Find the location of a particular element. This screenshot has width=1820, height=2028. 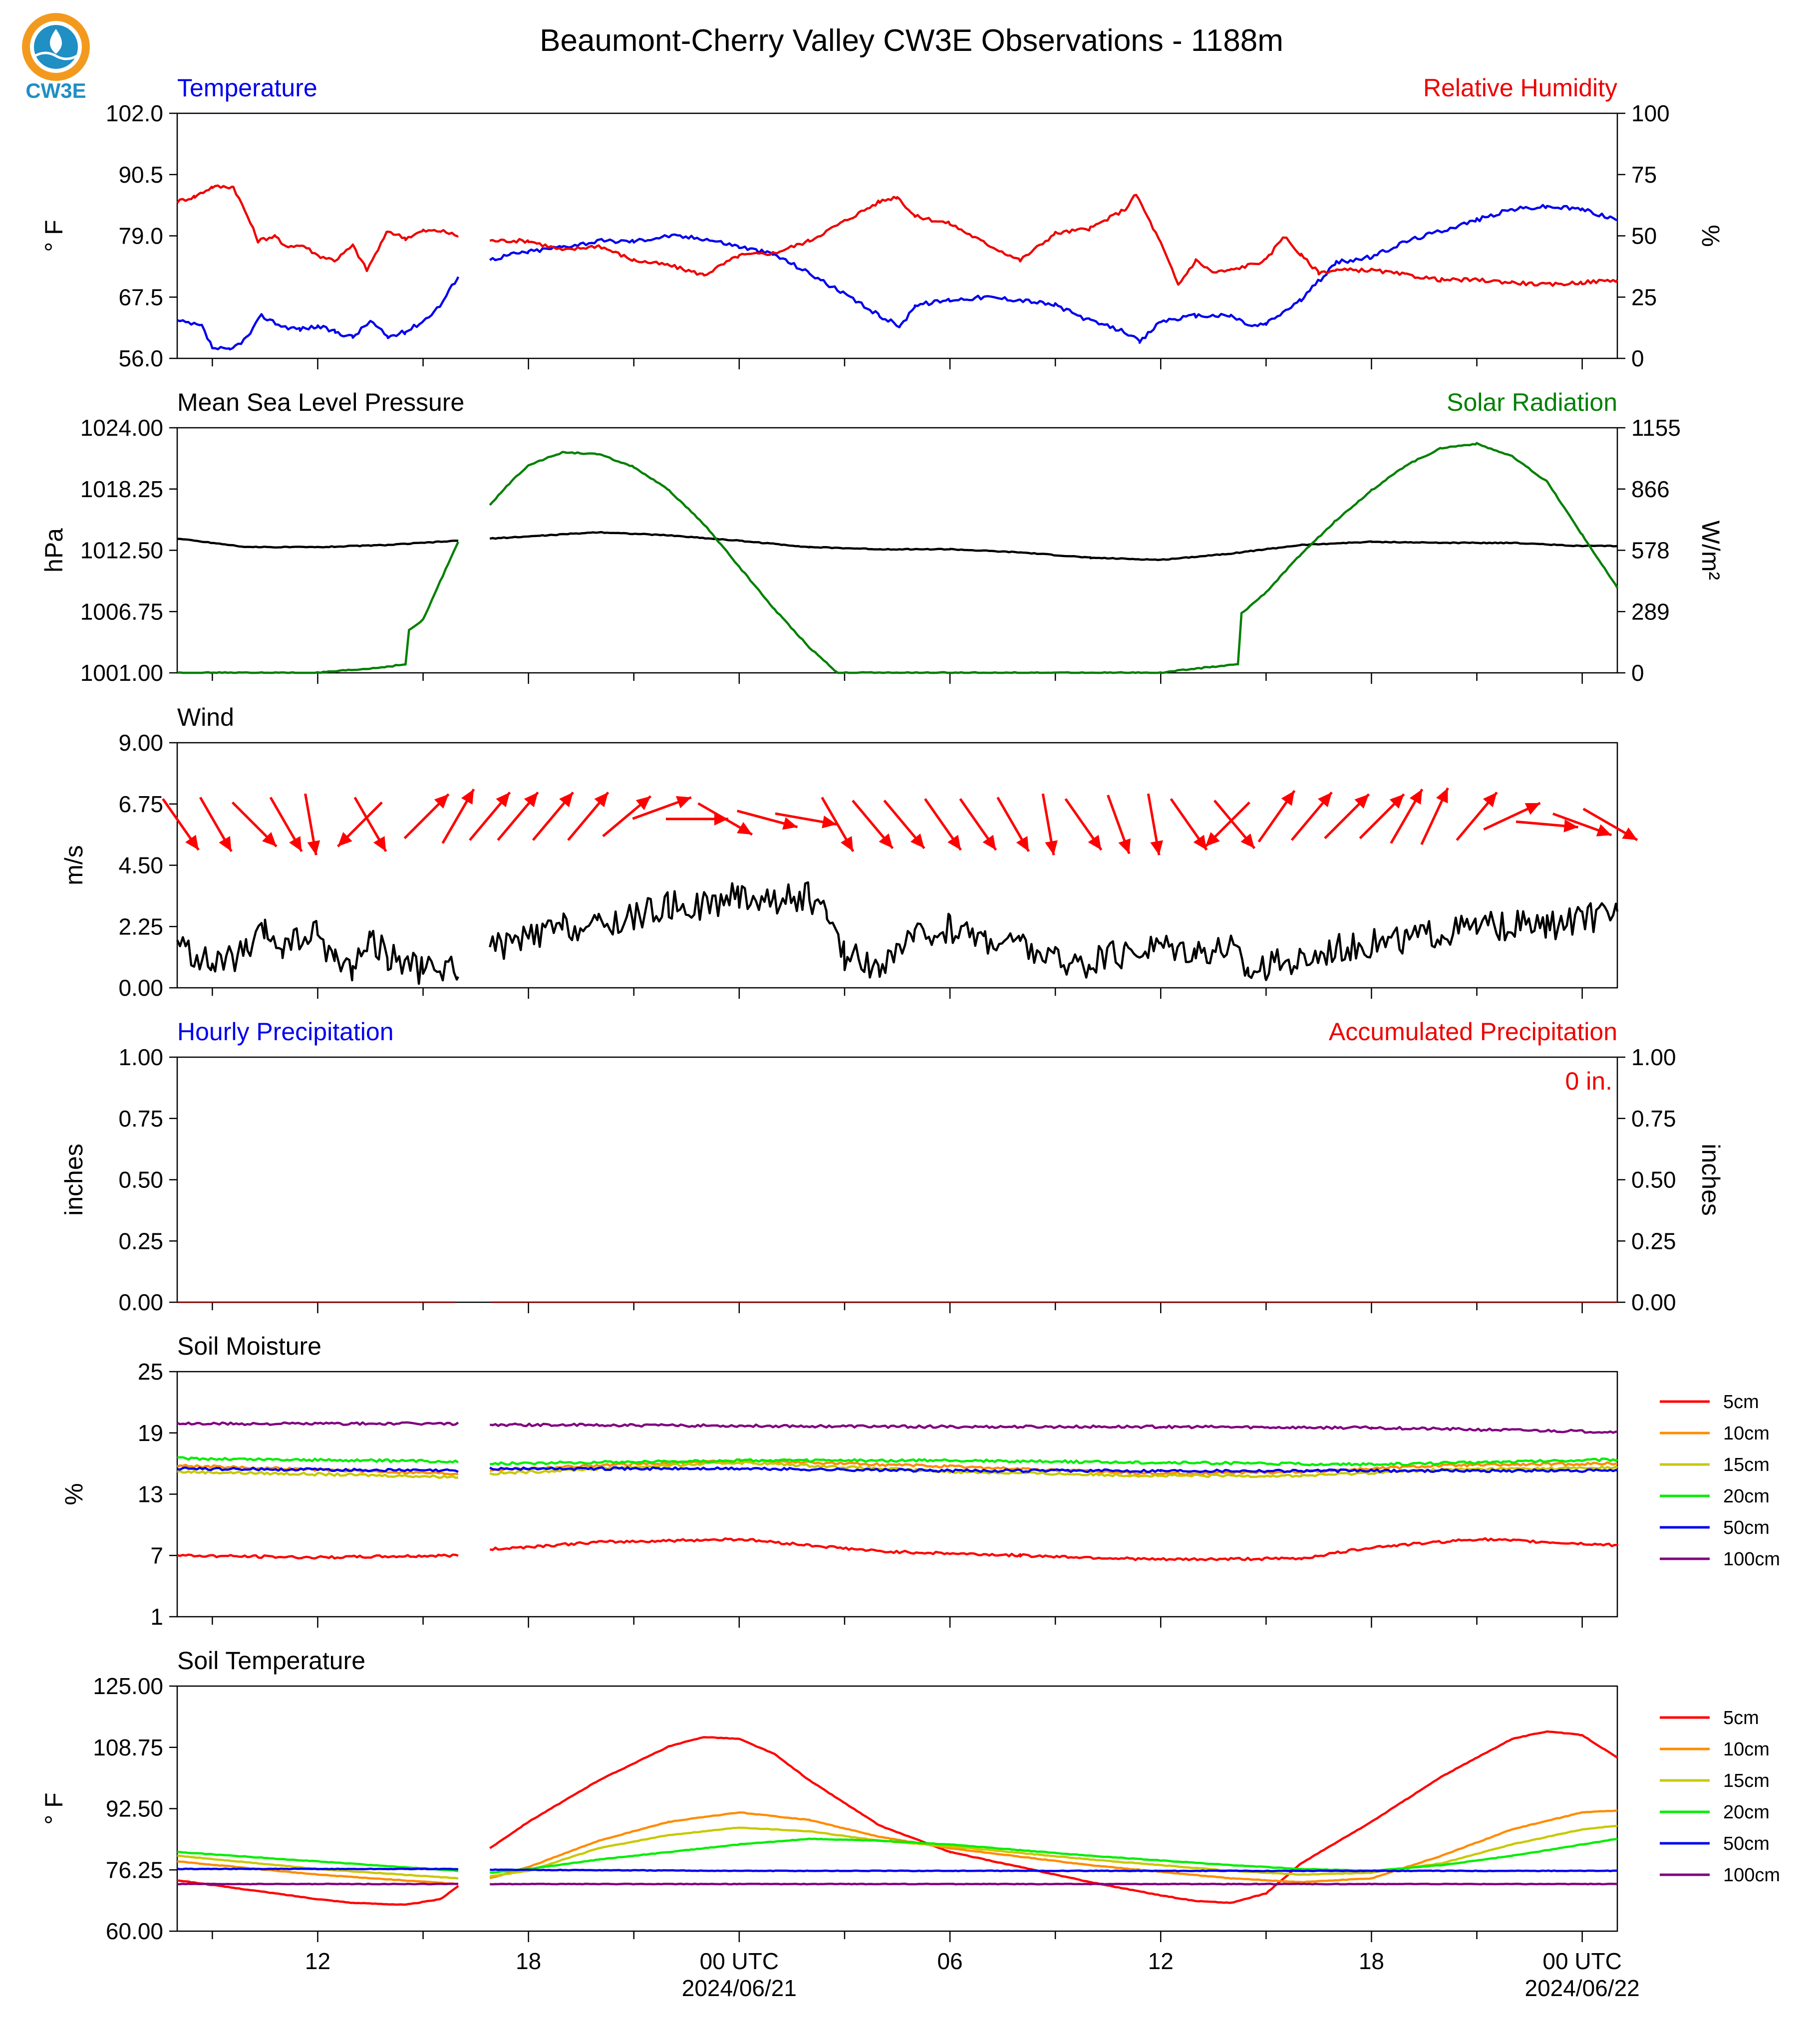

series-line-relative-humidity is located at coordinates (897, 235).